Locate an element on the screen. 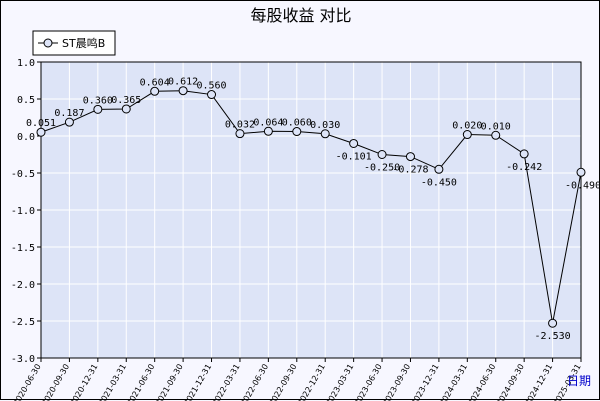  x-tick-label: 2022-12-31 is located at coordinates (311, 382).